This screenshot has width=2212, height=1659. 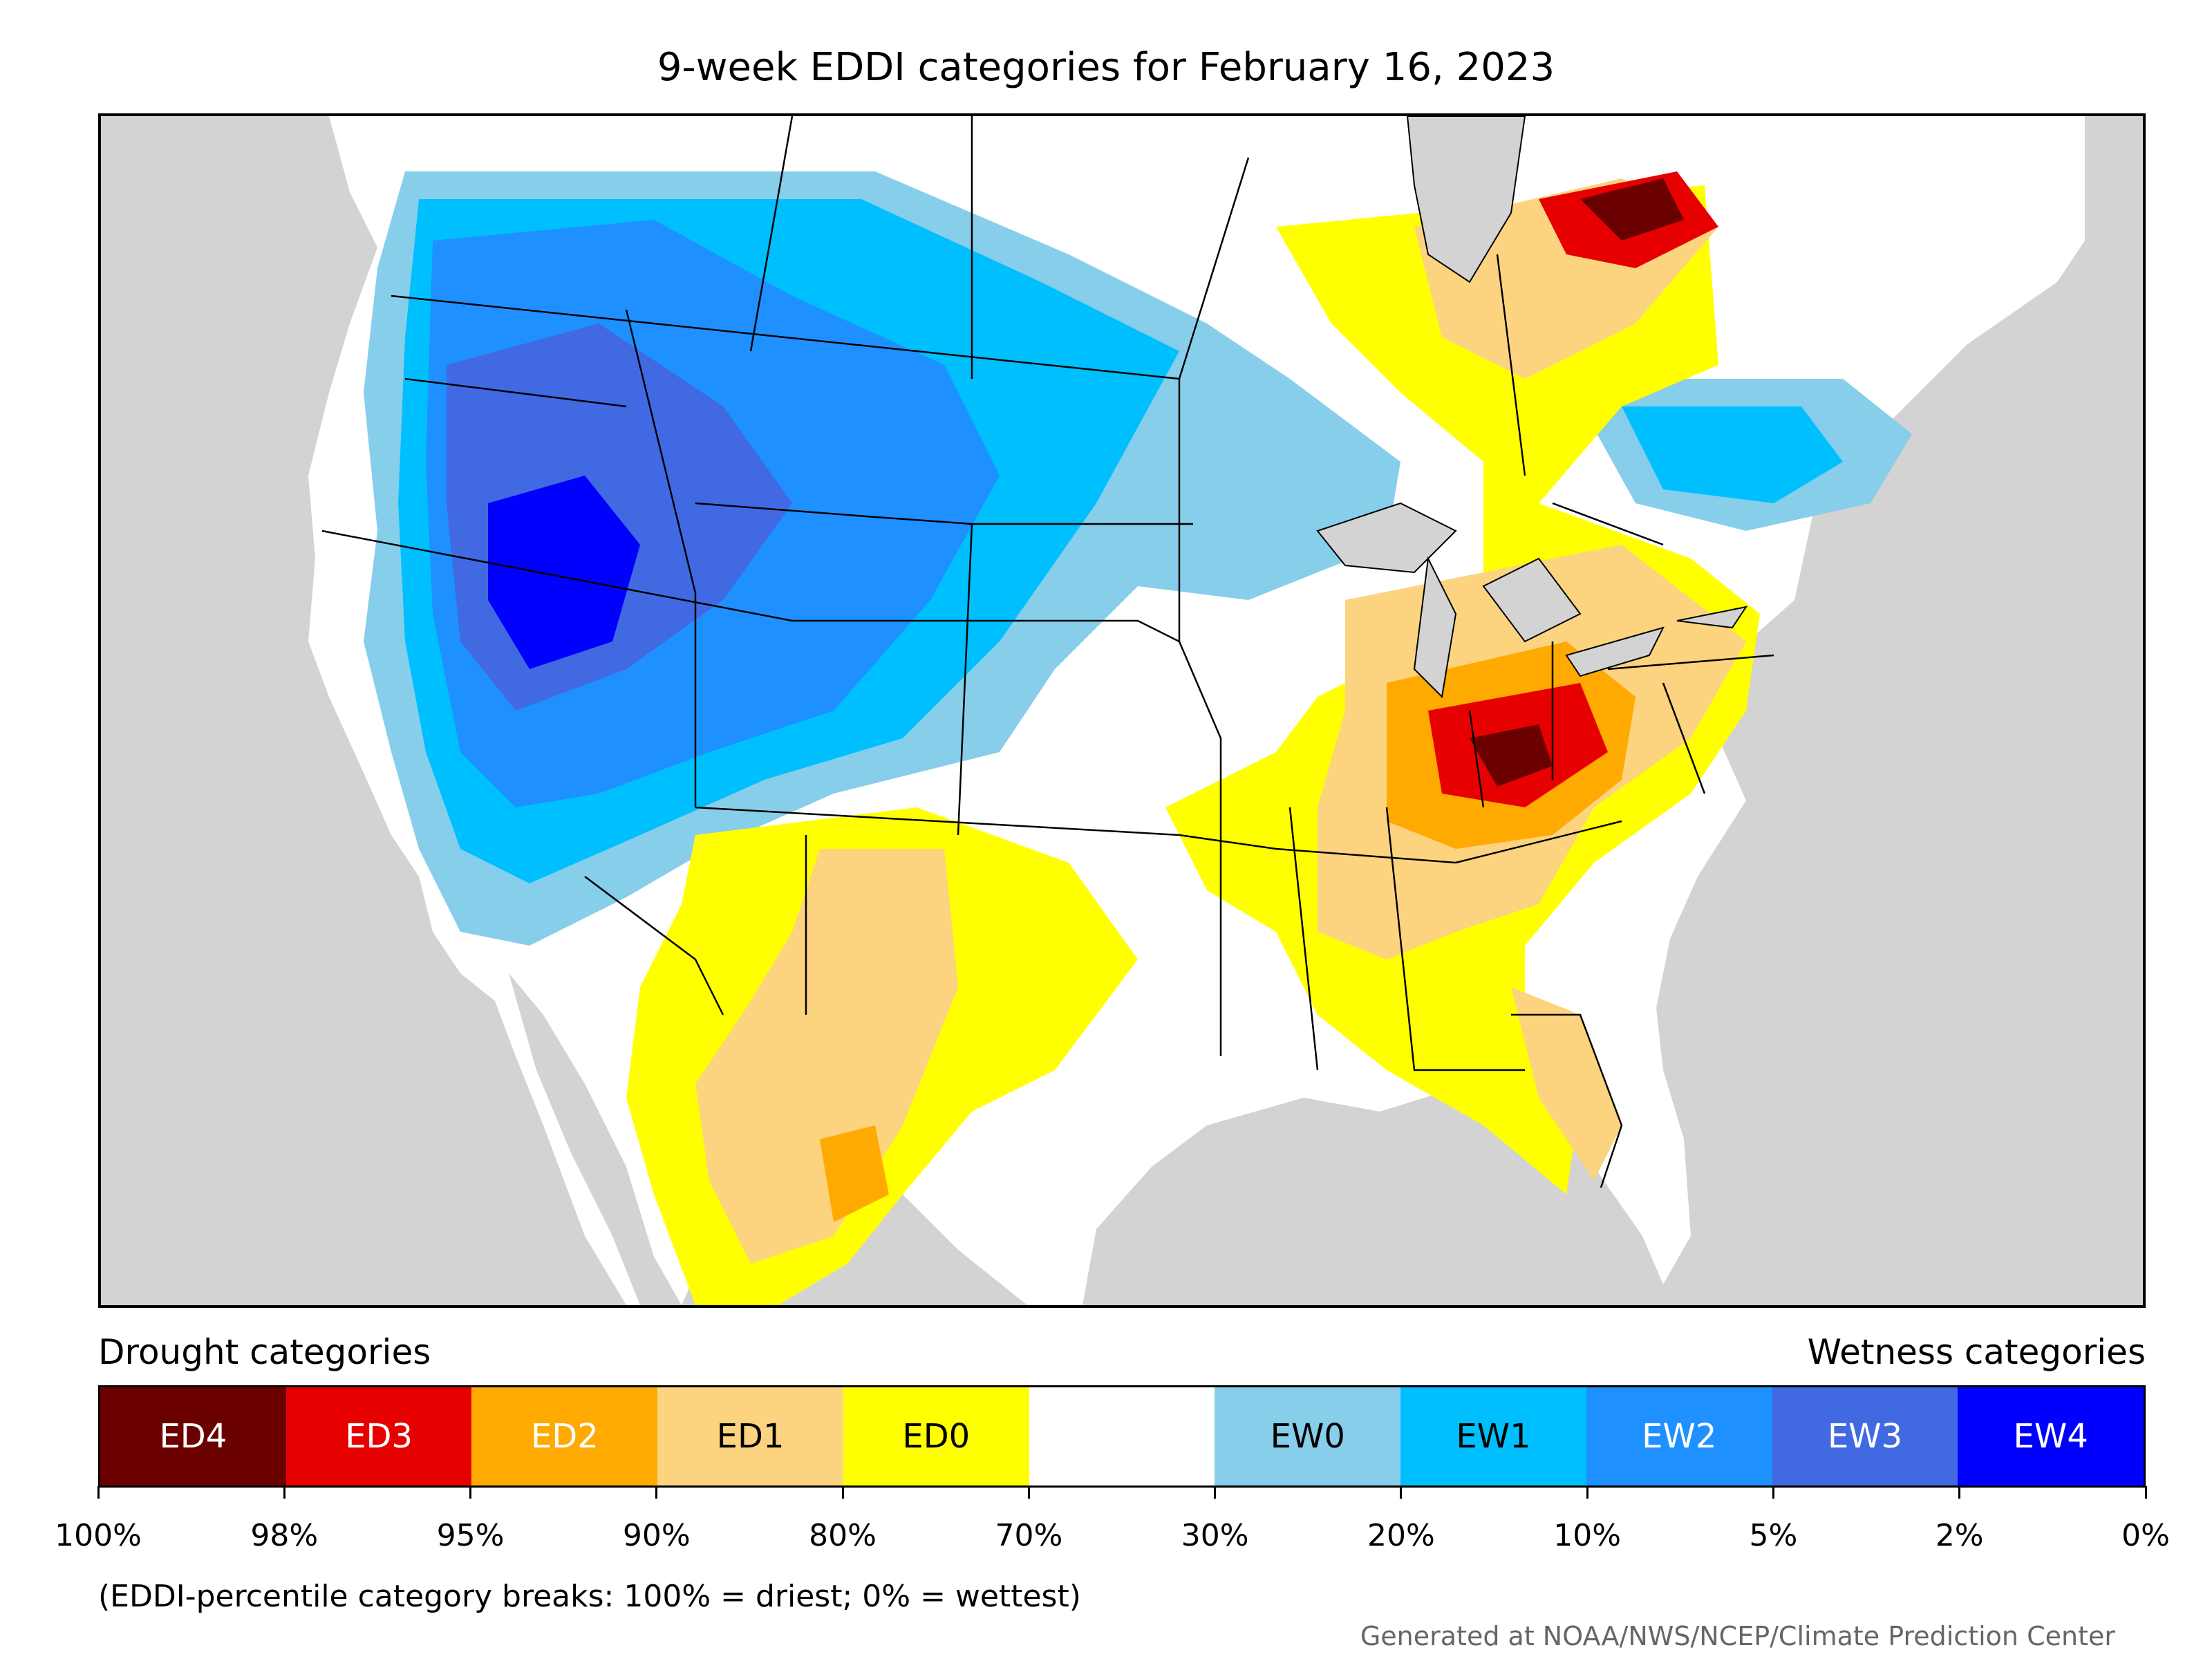 I want to click on ed4-region, so click(x=1511, y=756).